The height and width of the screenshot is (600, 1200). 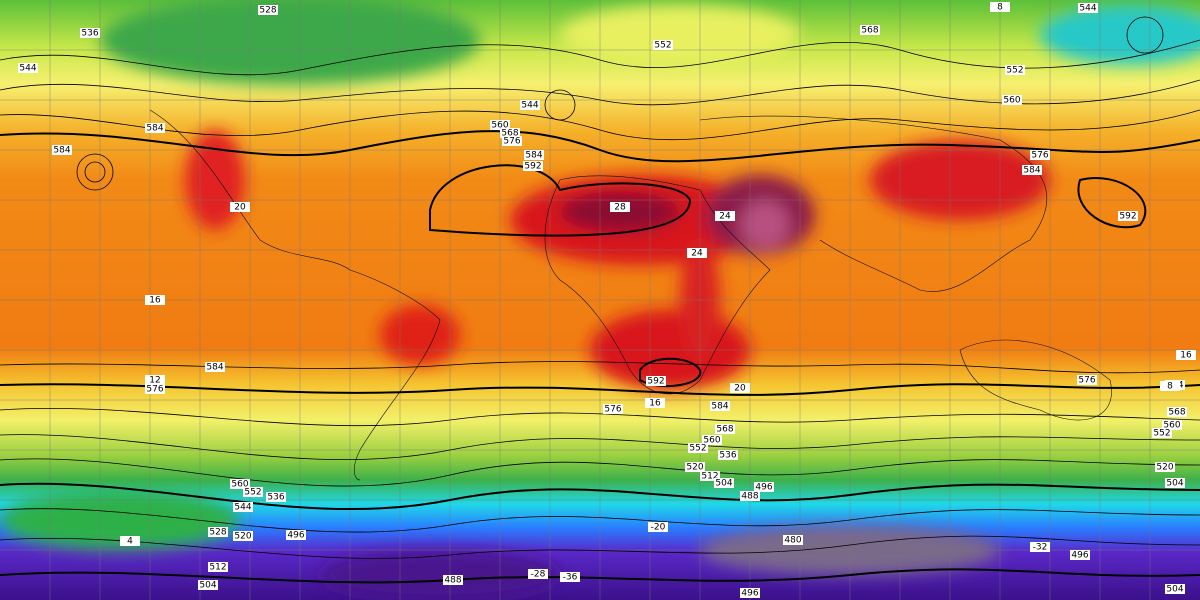 What do you see at coordinates (538, 575) in the screenshot?
I see `temperature-label: -28` at bounding box center [538, 575].